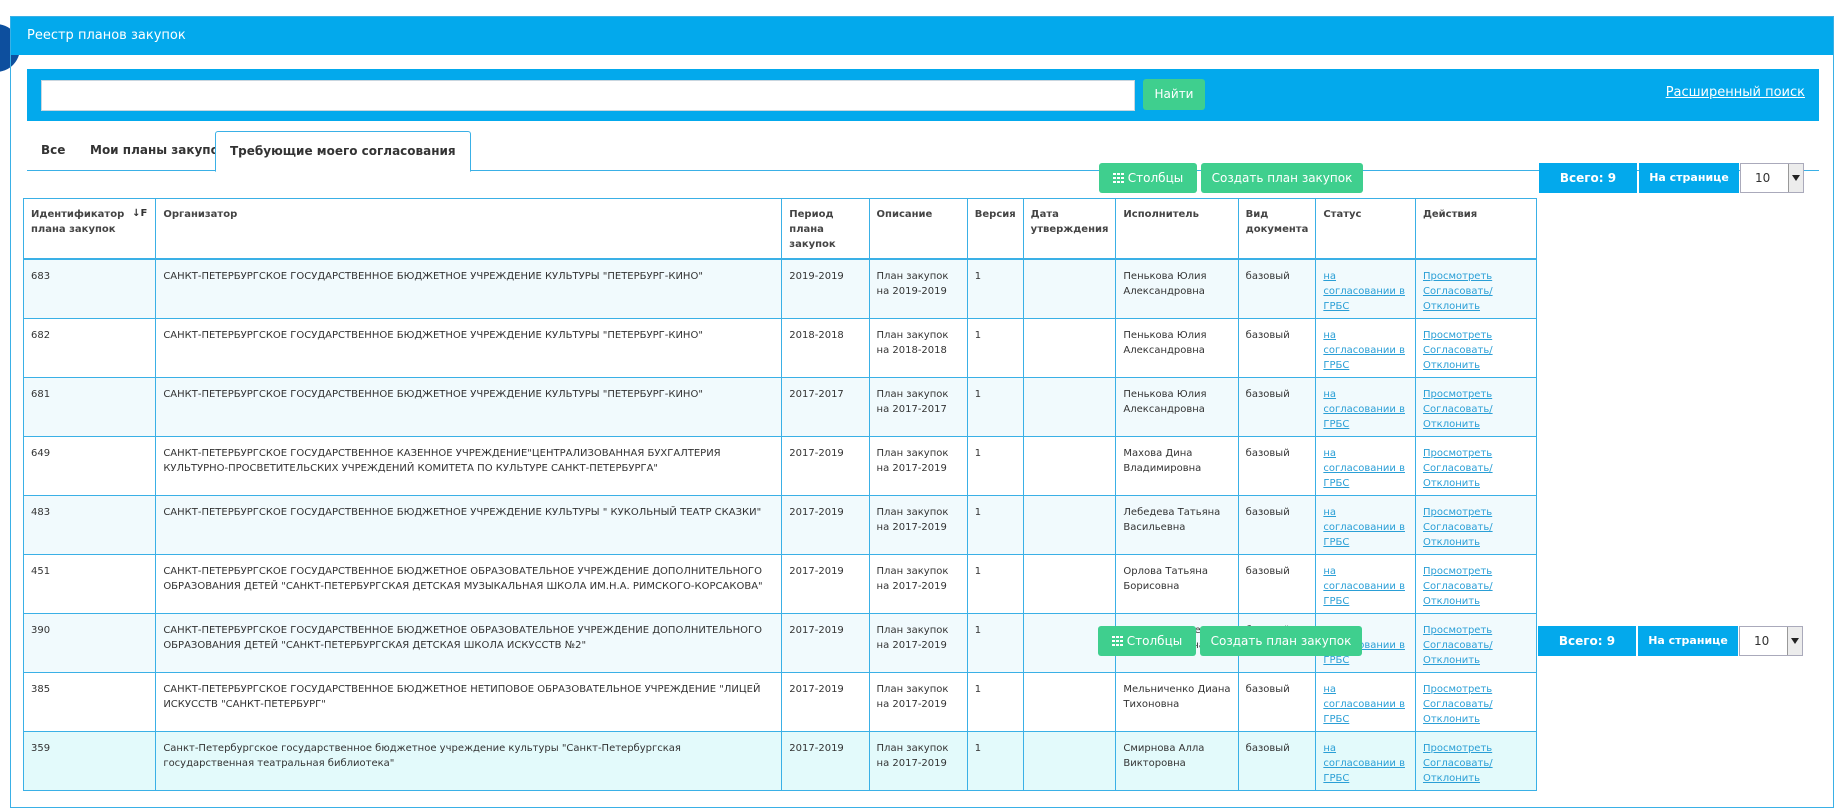  What do you see at coordinates (158, 150) in the screenshot?
I see `tab-my-plans: Мои планы закупок` at bounding box center [158, 150].